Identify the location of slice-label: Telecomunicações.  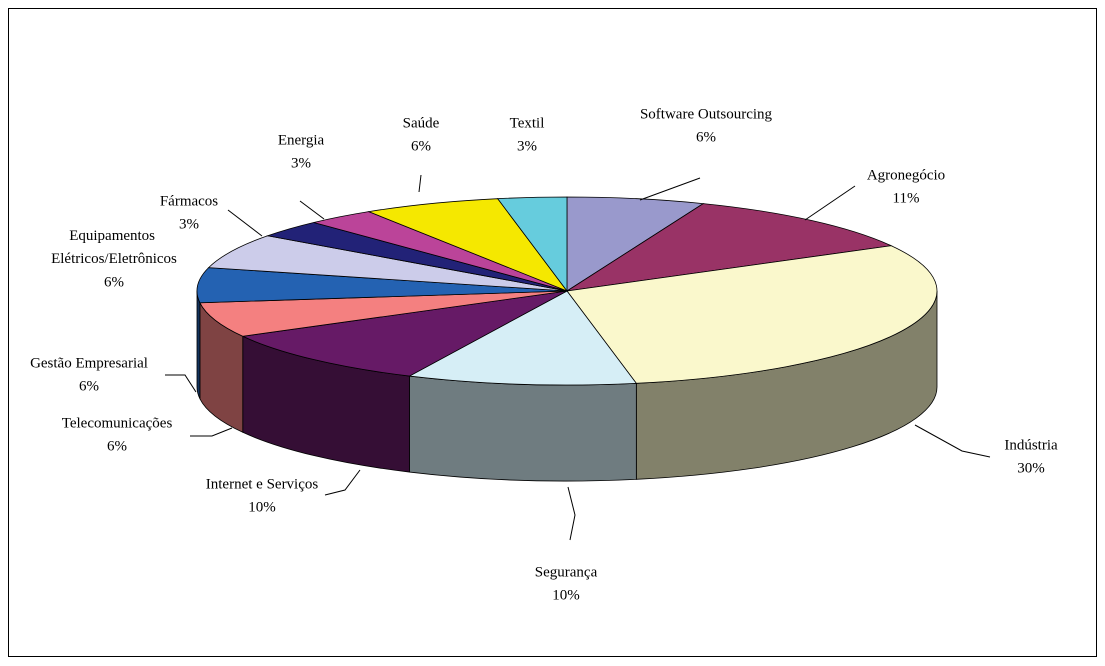
(117, 423).